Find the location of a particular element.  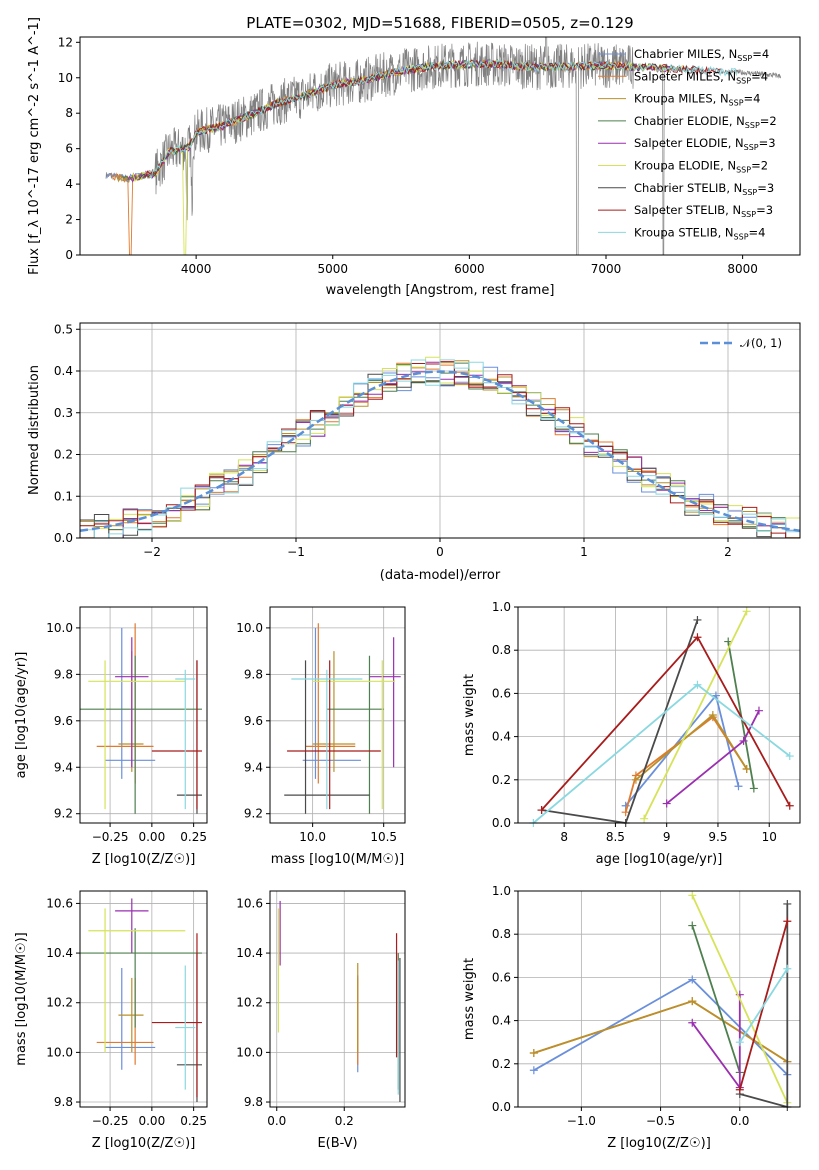

mass-z-ylabel: mass [log10(M/M☉)] is located at coordinates (21, 998).